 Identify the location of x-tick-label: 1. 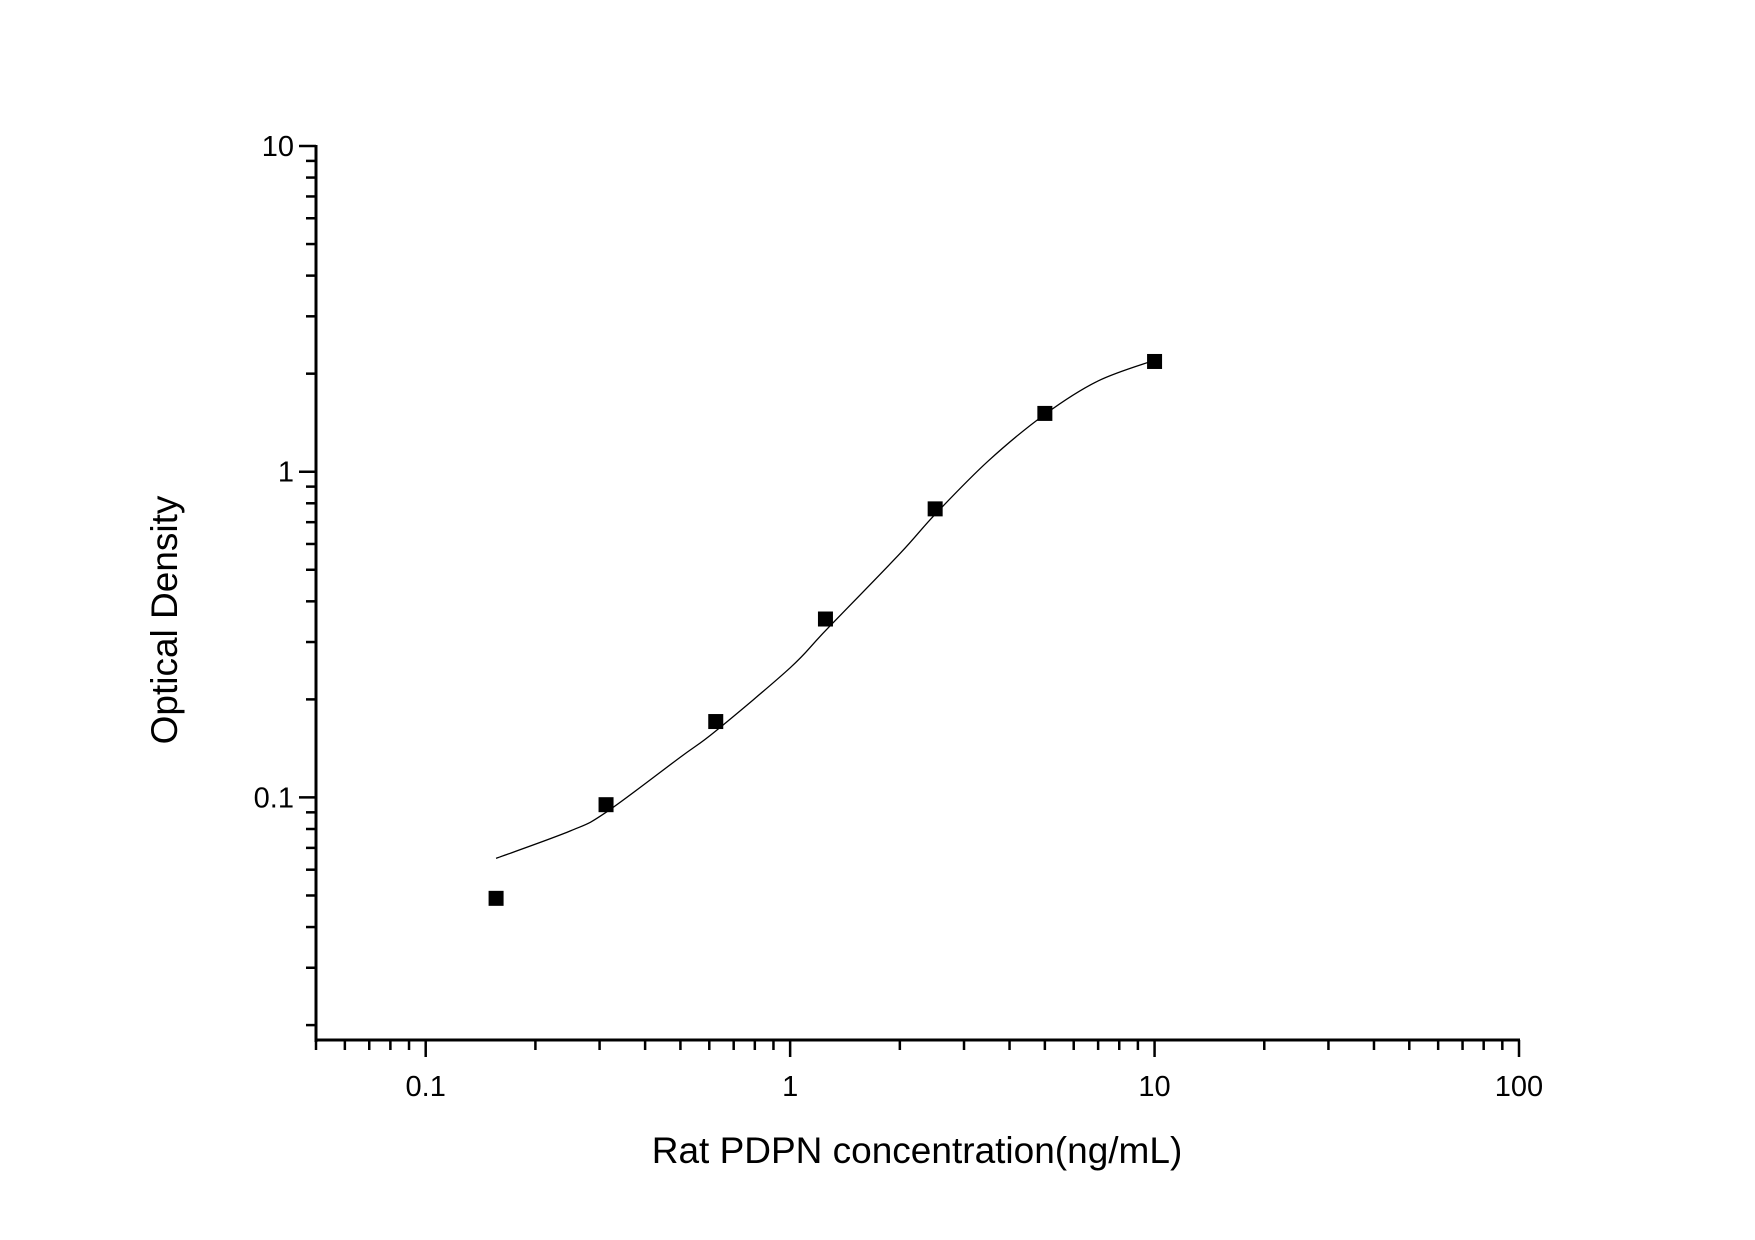
(790, 1087).